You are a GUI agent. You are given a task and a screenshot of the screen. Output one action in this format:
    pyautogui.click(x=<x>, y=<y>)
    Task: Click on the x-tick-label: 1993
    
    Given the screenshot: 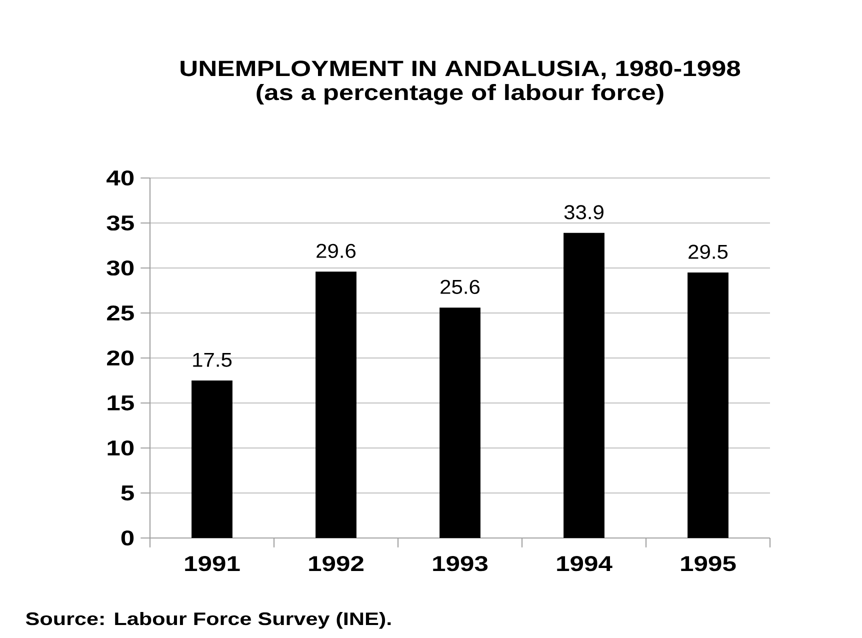 What is the action you would take?
    pyautogui.click(x=460, y=564)
    